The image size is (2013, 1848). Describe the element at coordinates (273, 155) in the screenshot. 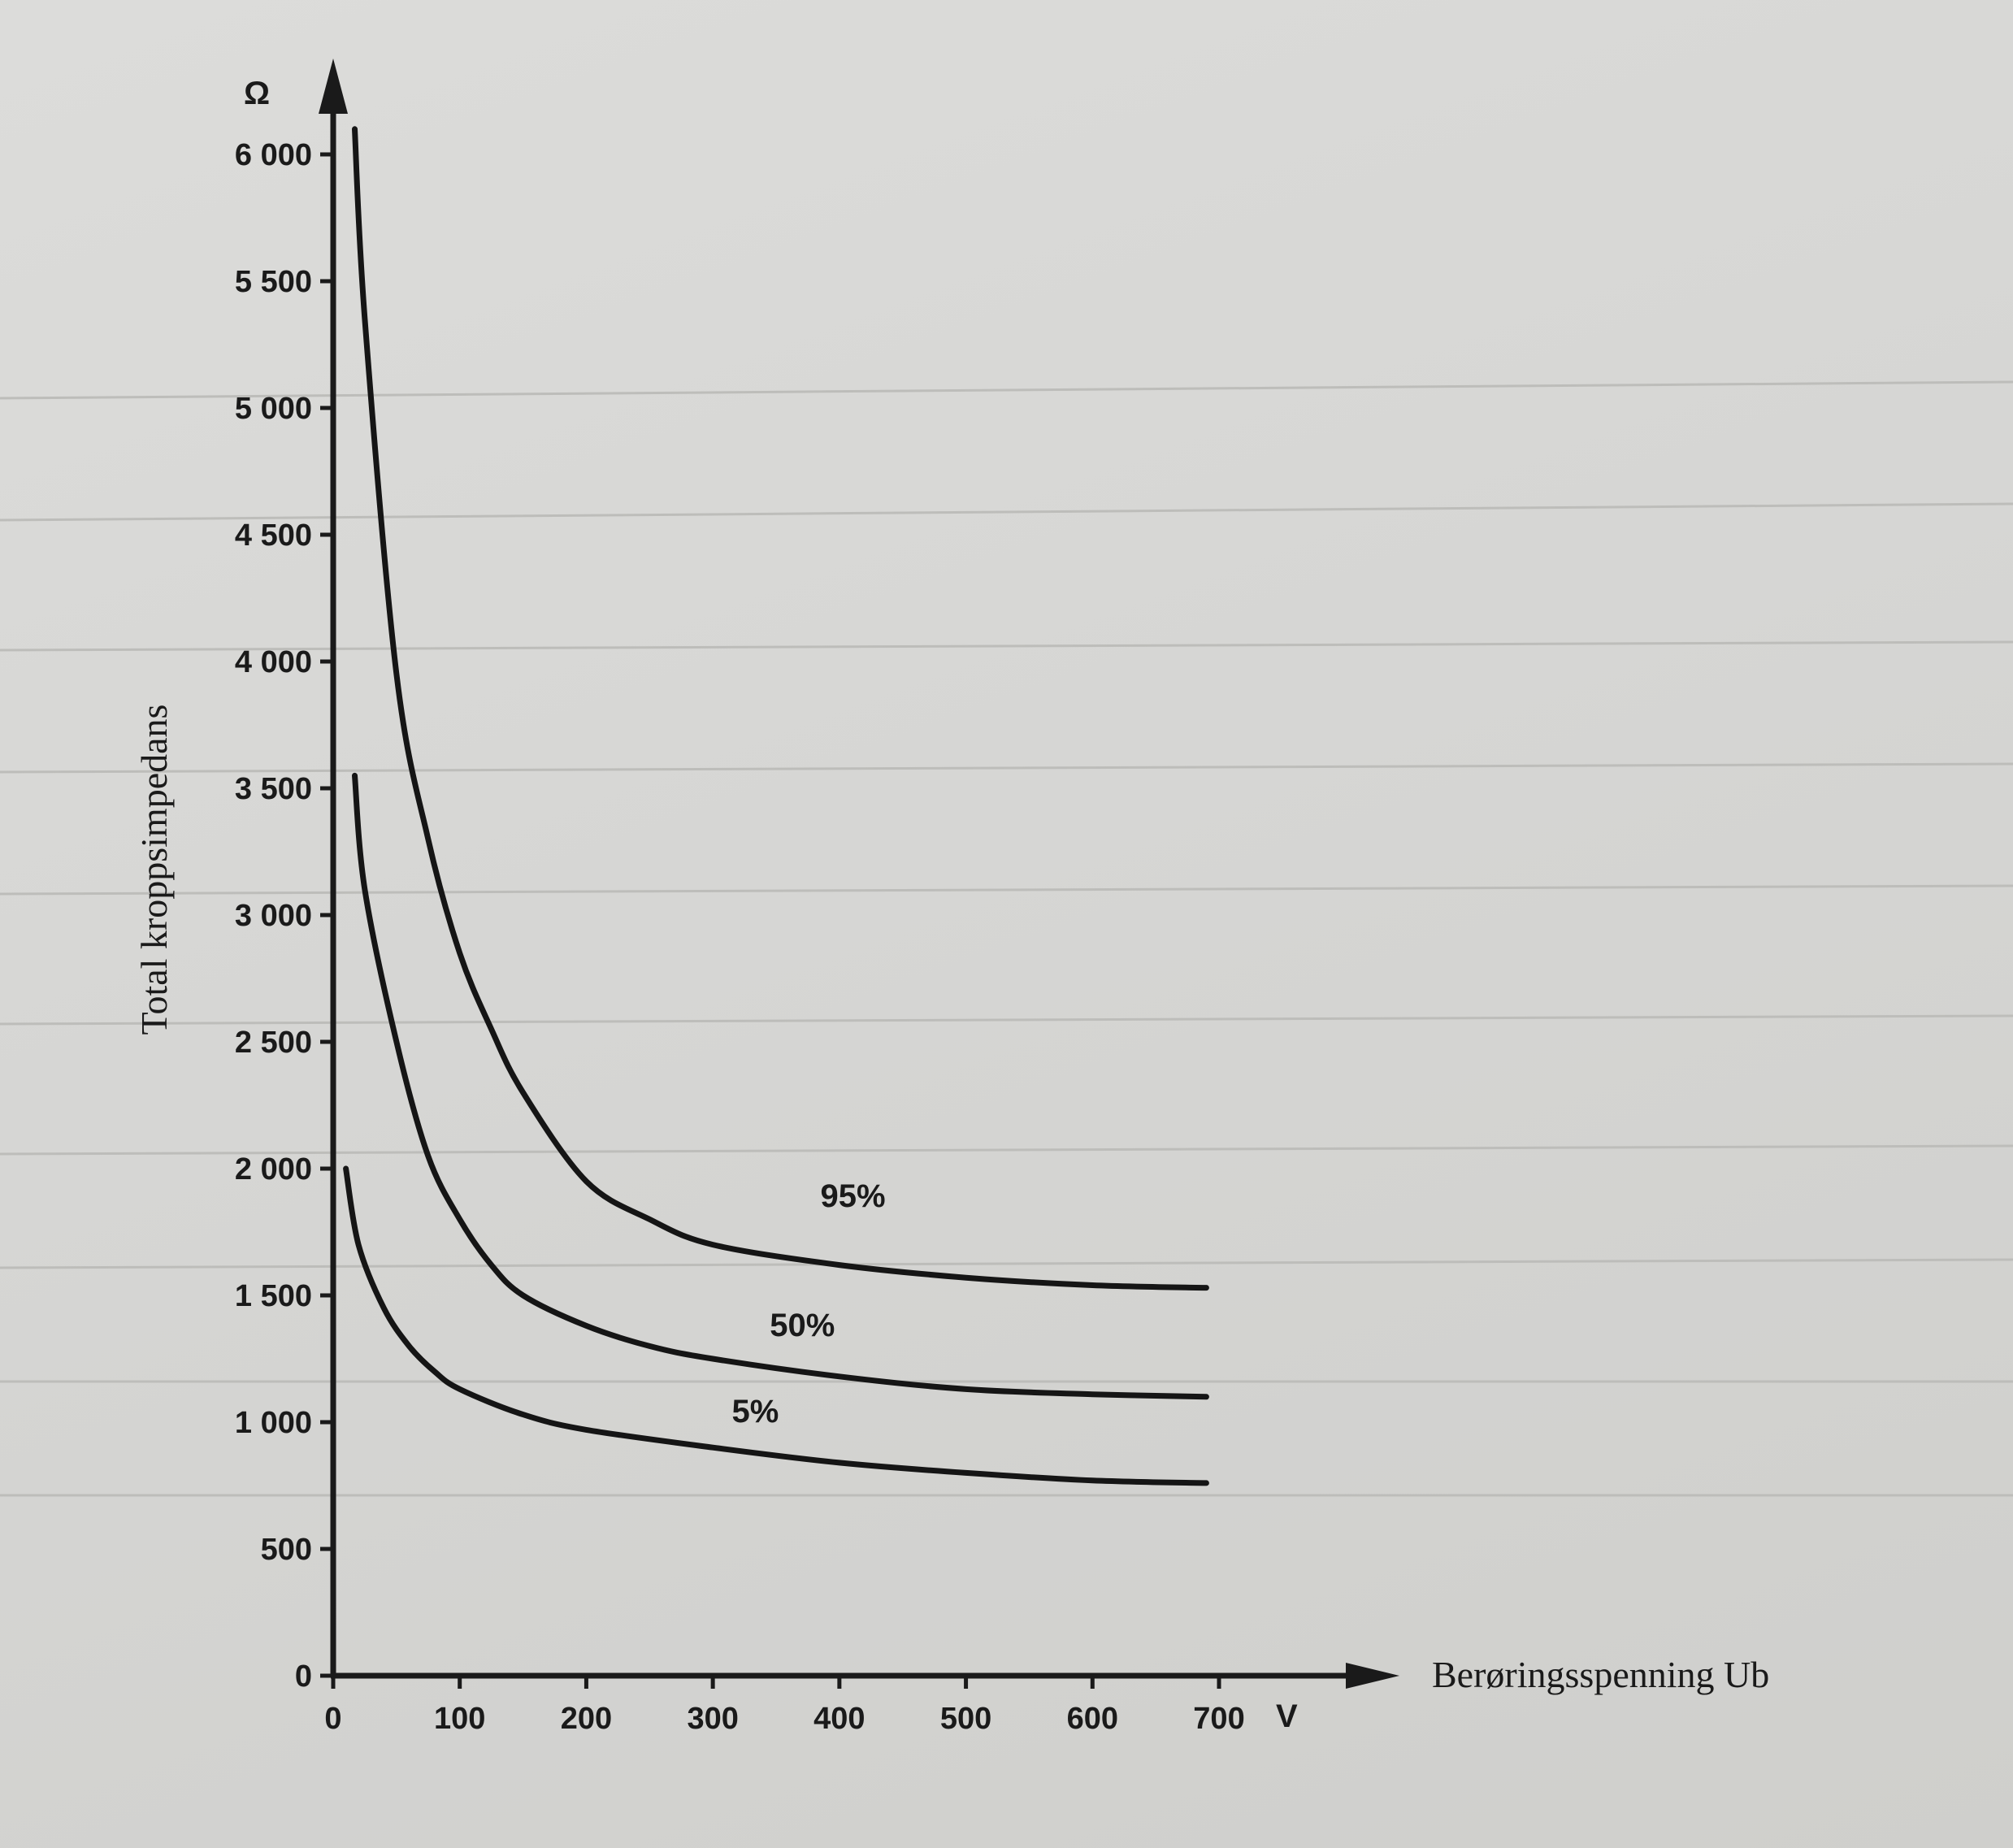

I see `y-tick-label: 6 000` at that location.